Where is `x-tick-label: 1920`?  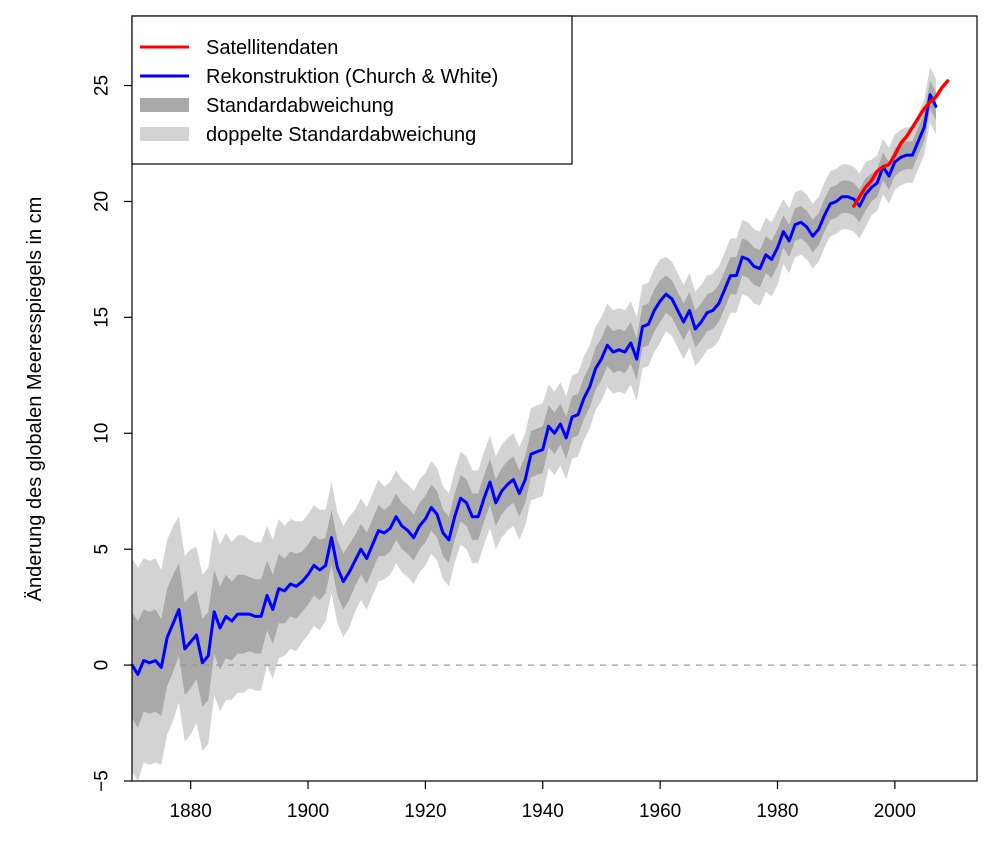 x-tick-label: 1920 is located at coordinates (425, 811).